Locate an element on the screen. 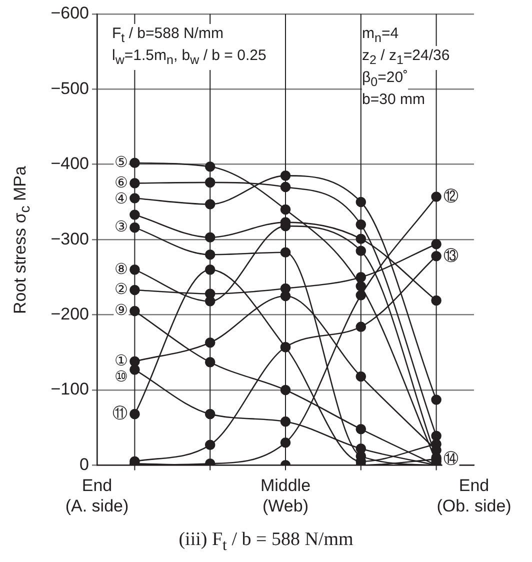  series-label: ⑨ is located at coordinates (121, 311).